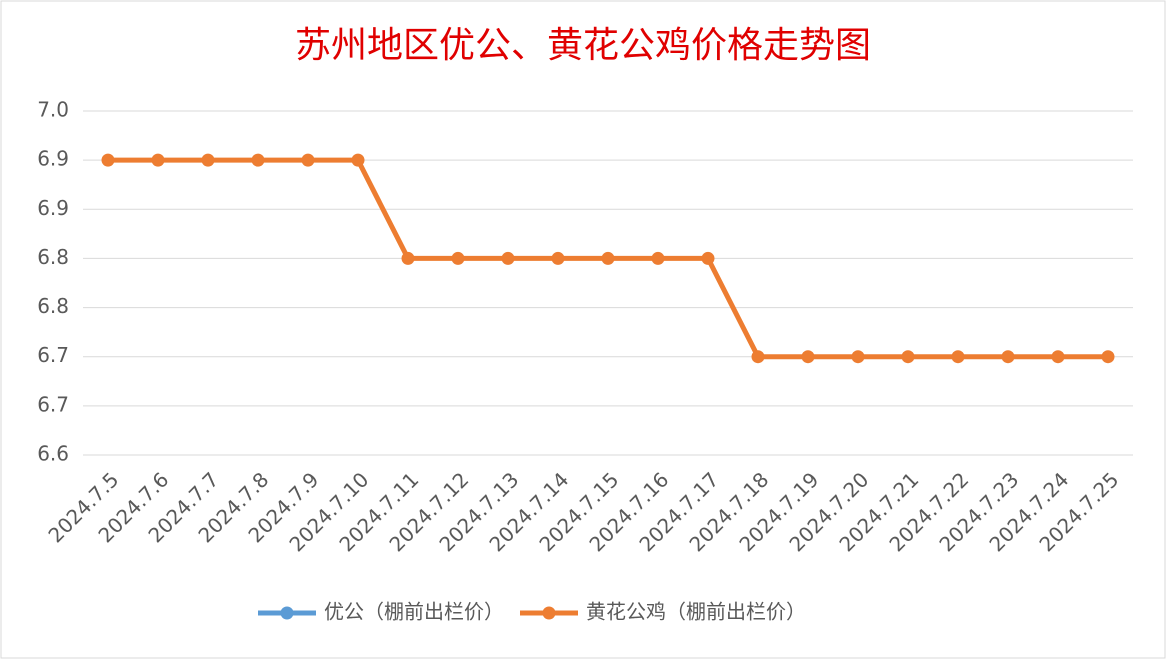 This screenshot has height=660, width=1167. I want to click on legend-label: 优公（棚前出栏价）, so click(414, 612).